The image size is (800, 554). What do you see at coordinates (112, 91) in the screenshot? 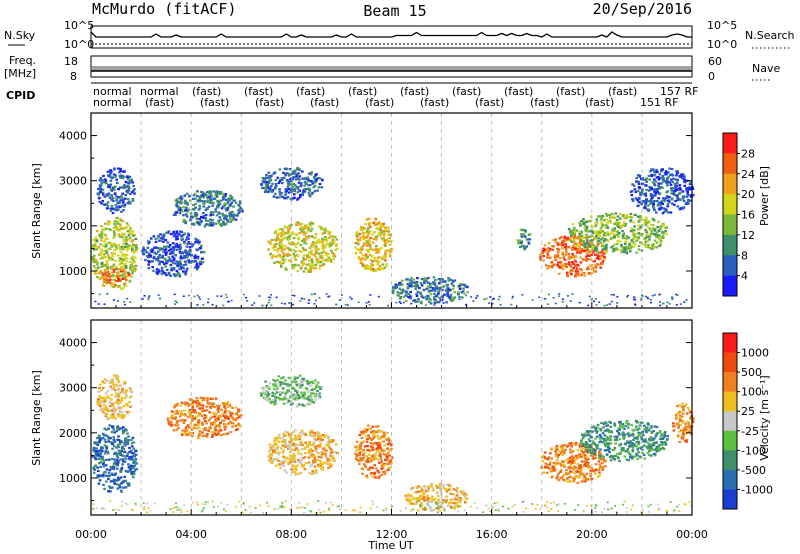
I see `cpid-row1-label: normal` at bounding box center [112, 91].